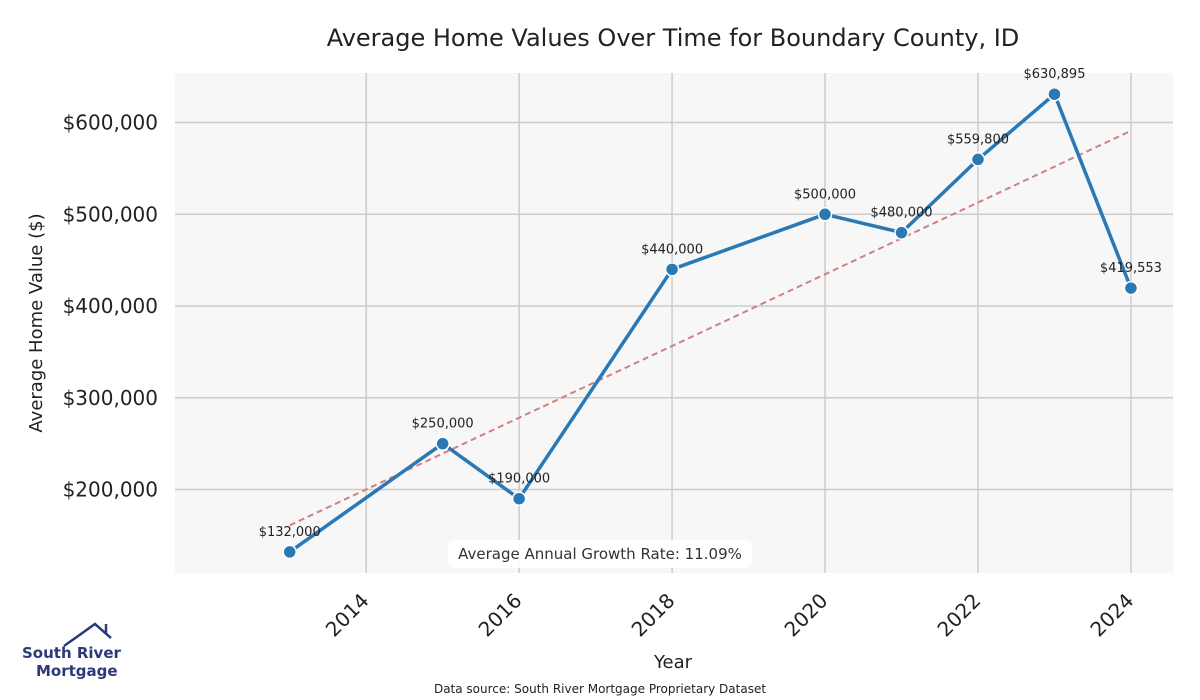 Image resolution: width=1200 pixels, height=700 pixels. Describe the element at coordinates (653, 614) in the screenshot. I see `x-tick-2018: 2018` at that location.